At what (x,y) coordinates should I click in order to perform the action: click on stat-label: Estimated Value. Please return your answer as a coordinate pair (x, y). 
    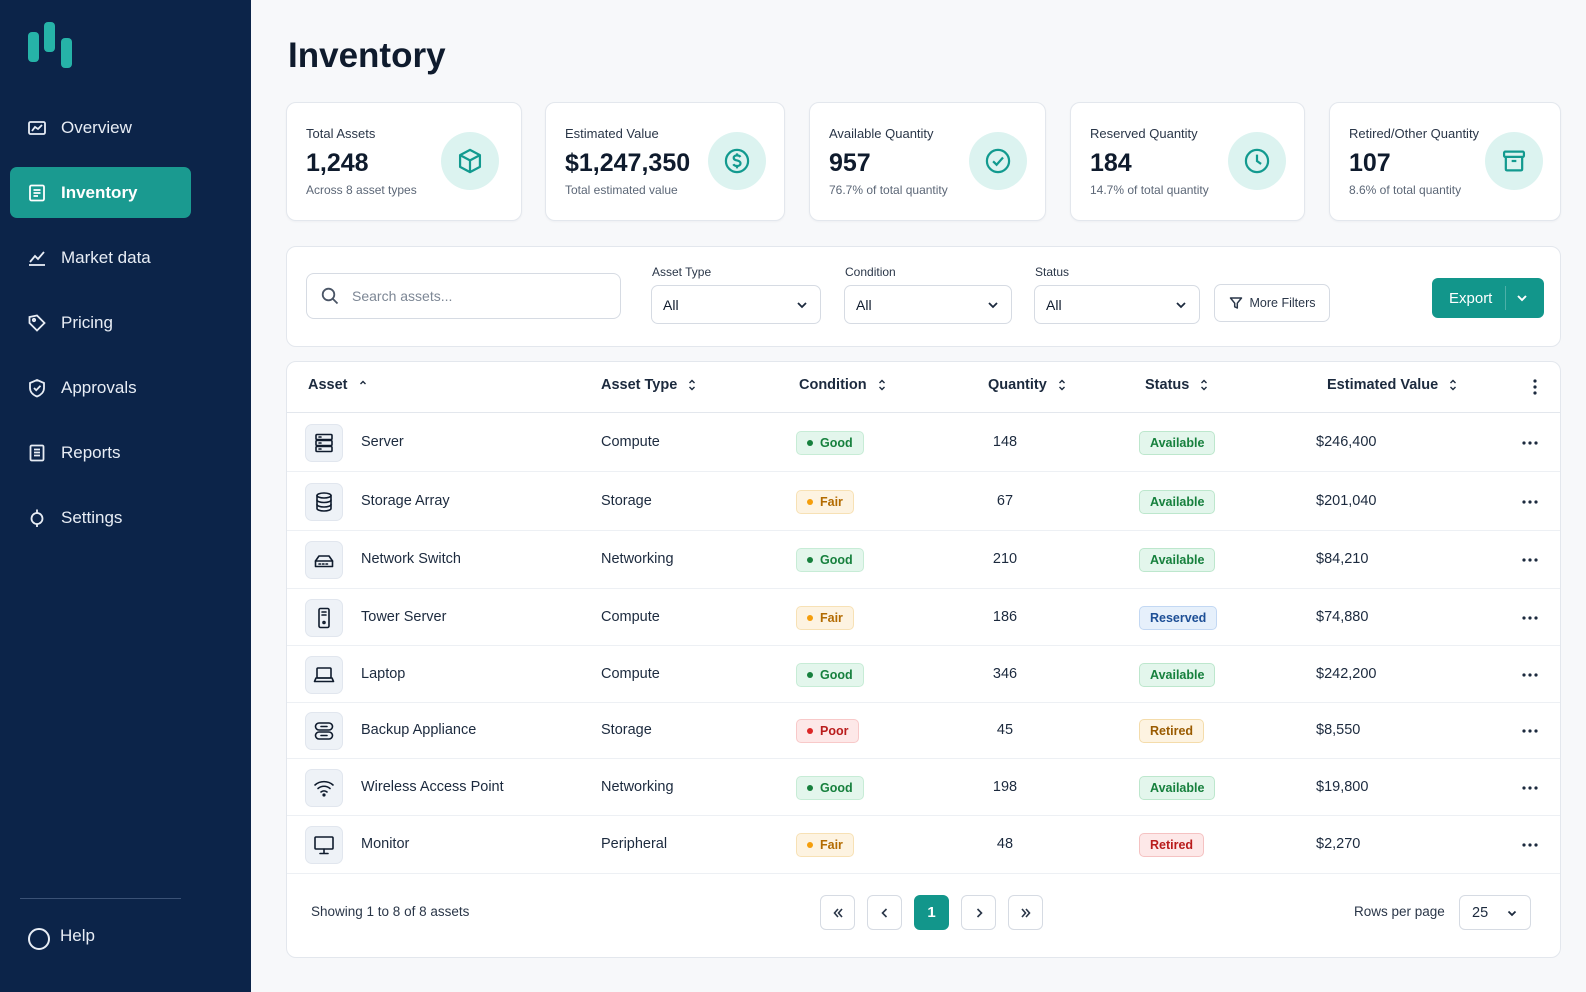
    Looking at the image, I should click on (612, 133).